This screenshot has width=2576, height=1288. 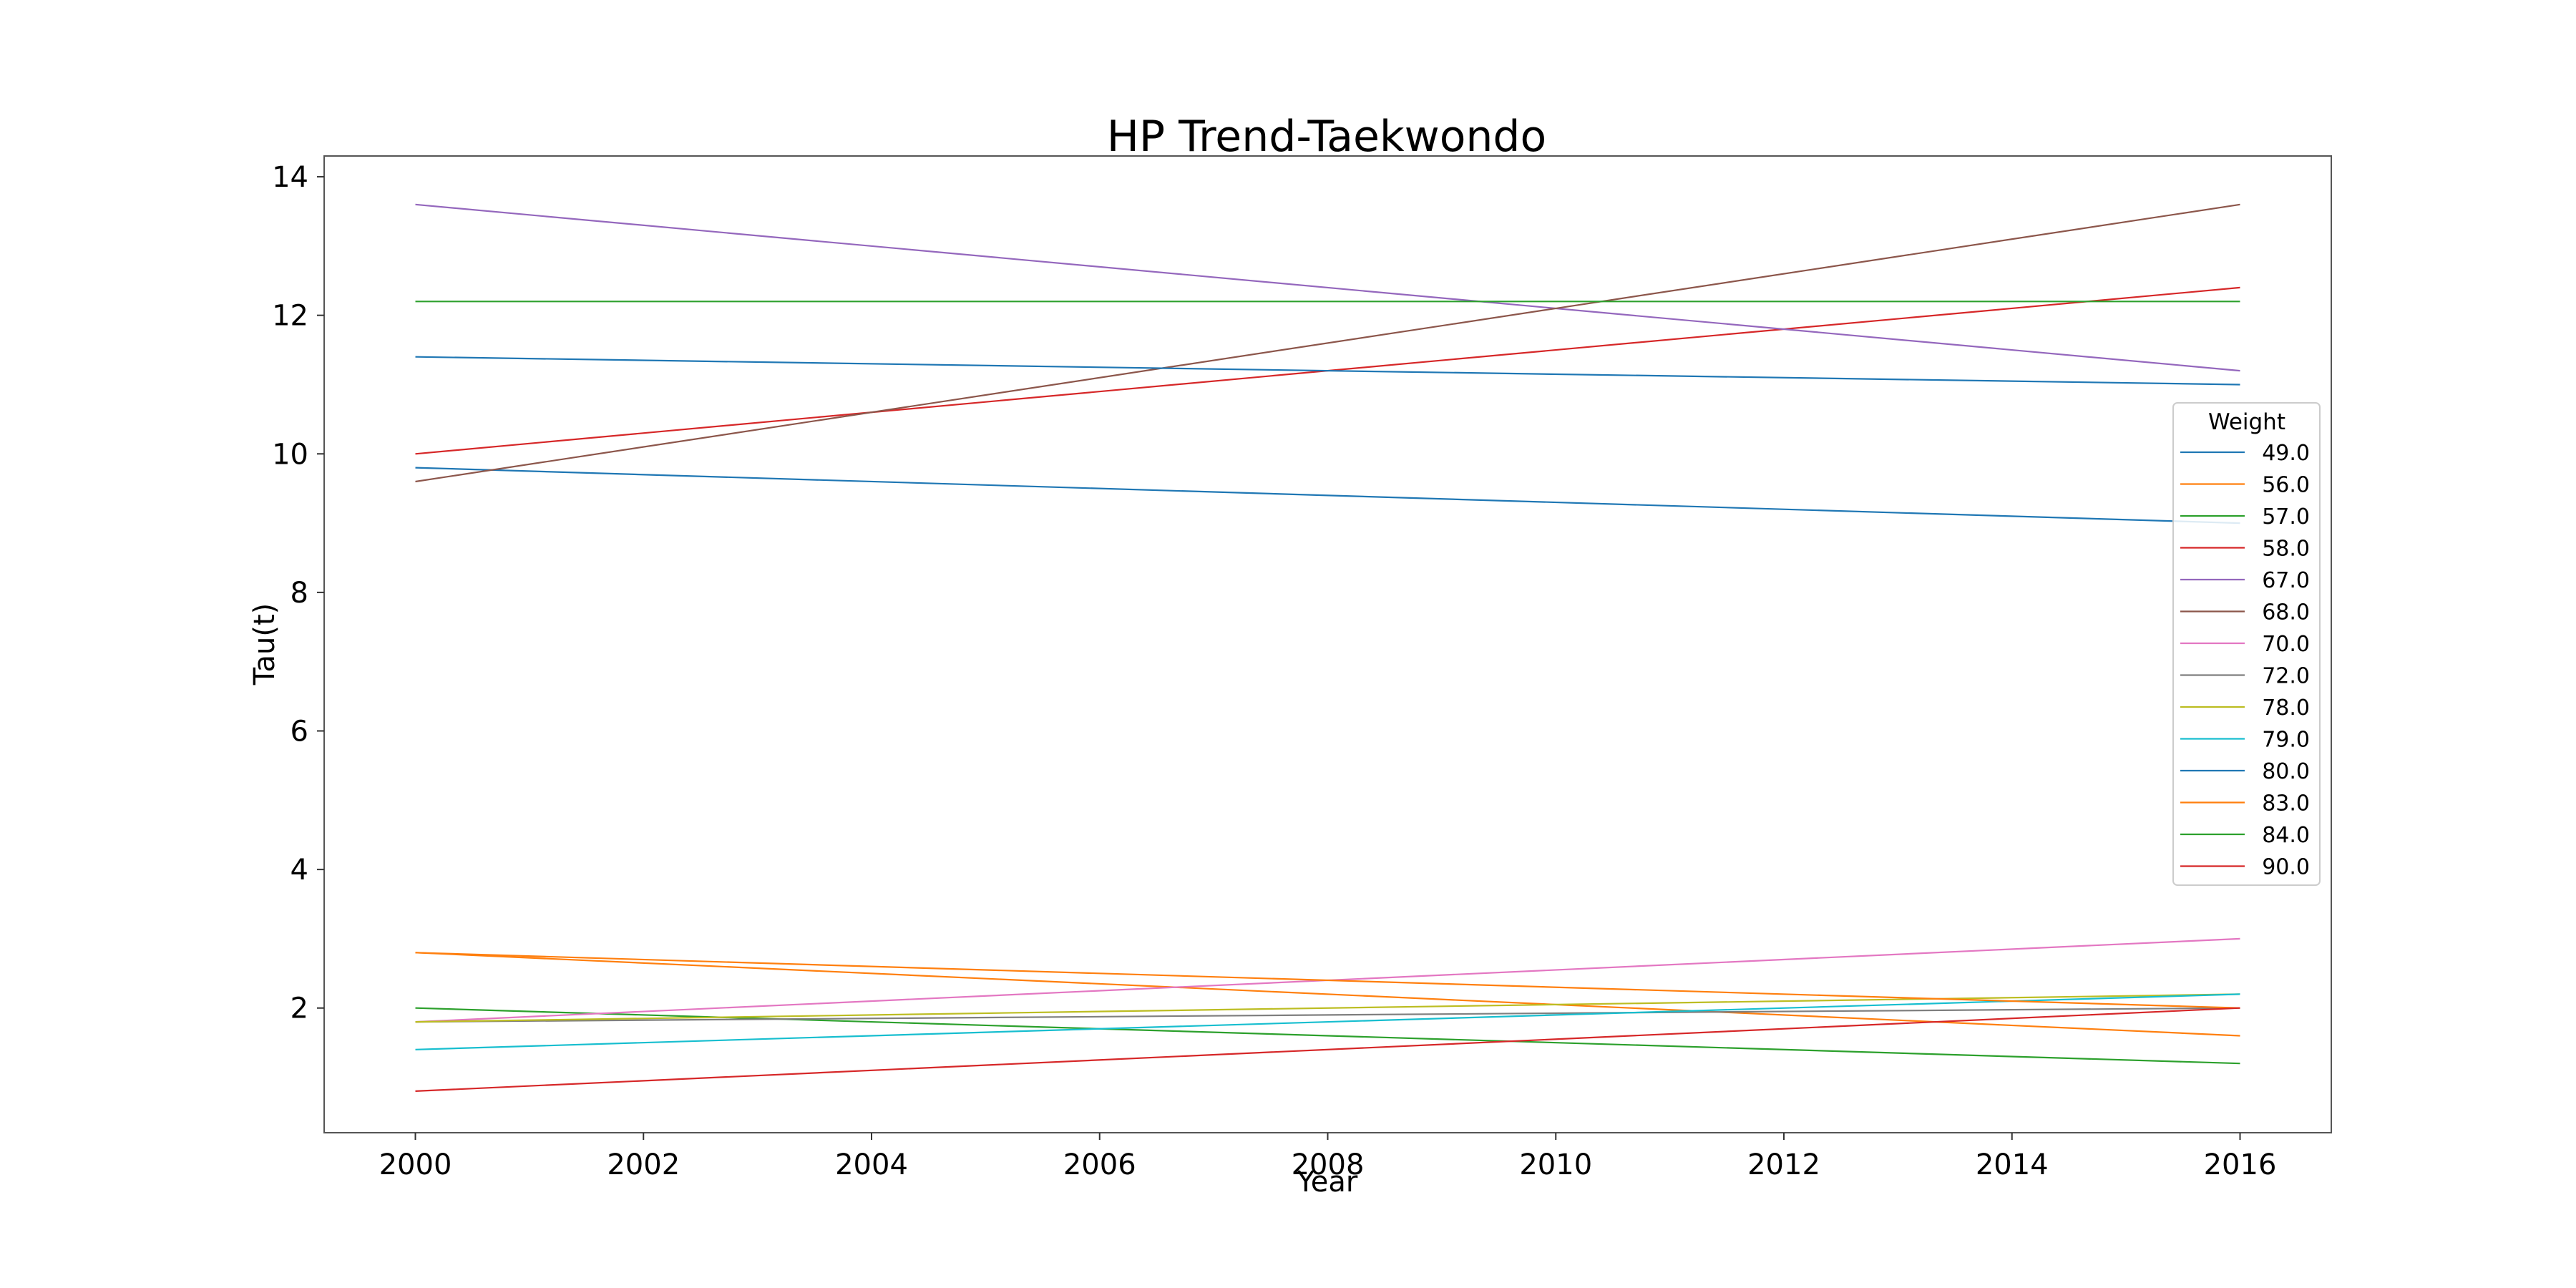 I want to click on x-tick-label: 2006, so click(x=1099, y=1164).